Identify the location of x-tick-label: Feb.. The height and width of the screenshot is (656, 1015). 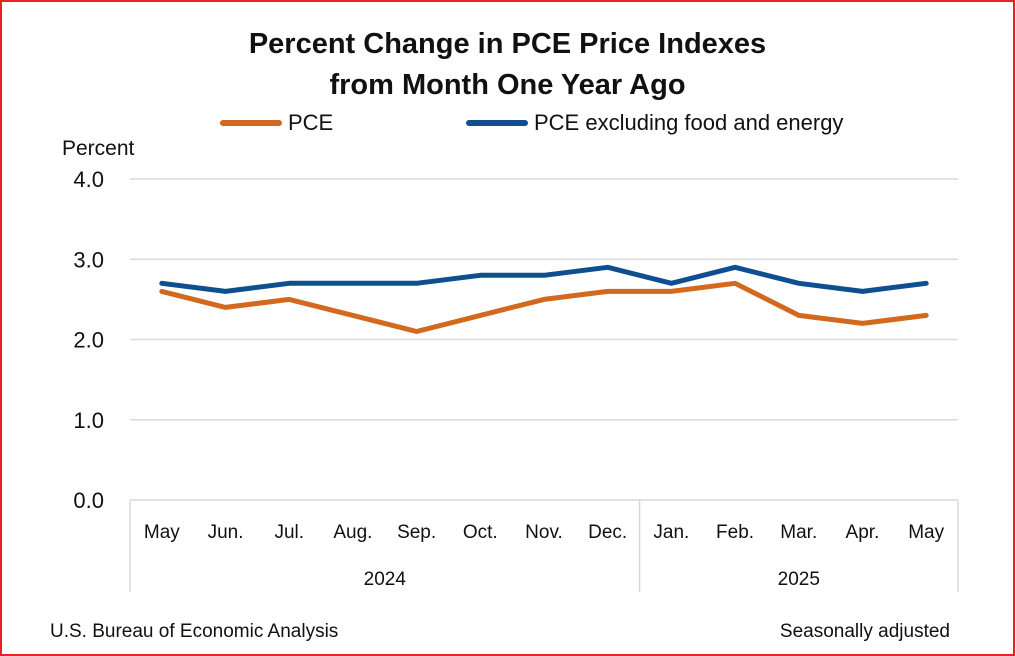
(735, 532).